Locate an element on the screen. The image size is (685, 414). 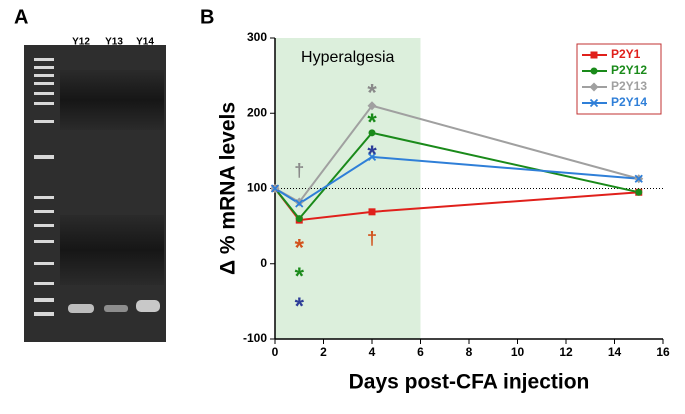
legend: P2Y1 P2Y12 P2Y13 P2Y14 is located at coordinates (619, 79).